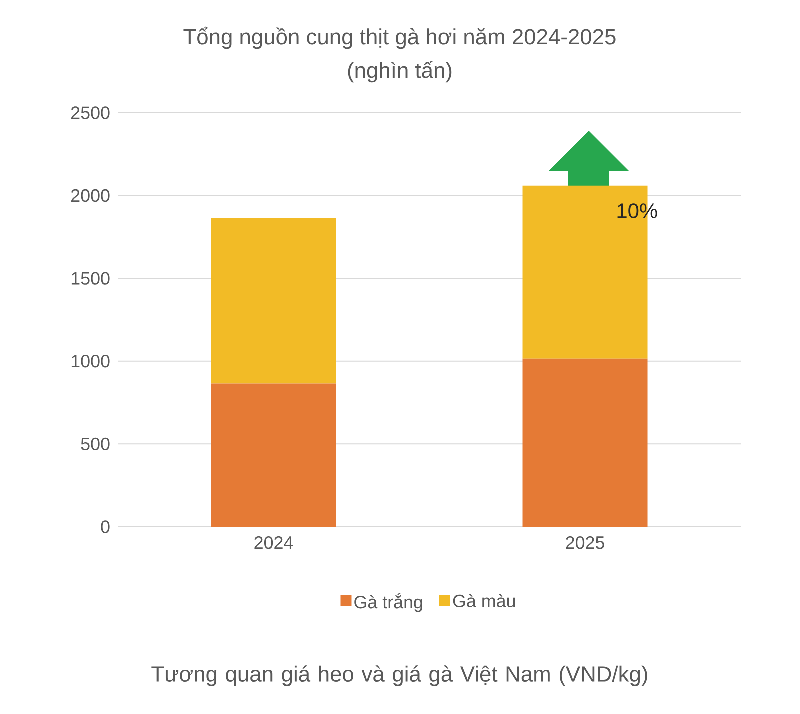 The image size is (800, 714). I want to click on y-tick-label: 1000, so click(91, 361).